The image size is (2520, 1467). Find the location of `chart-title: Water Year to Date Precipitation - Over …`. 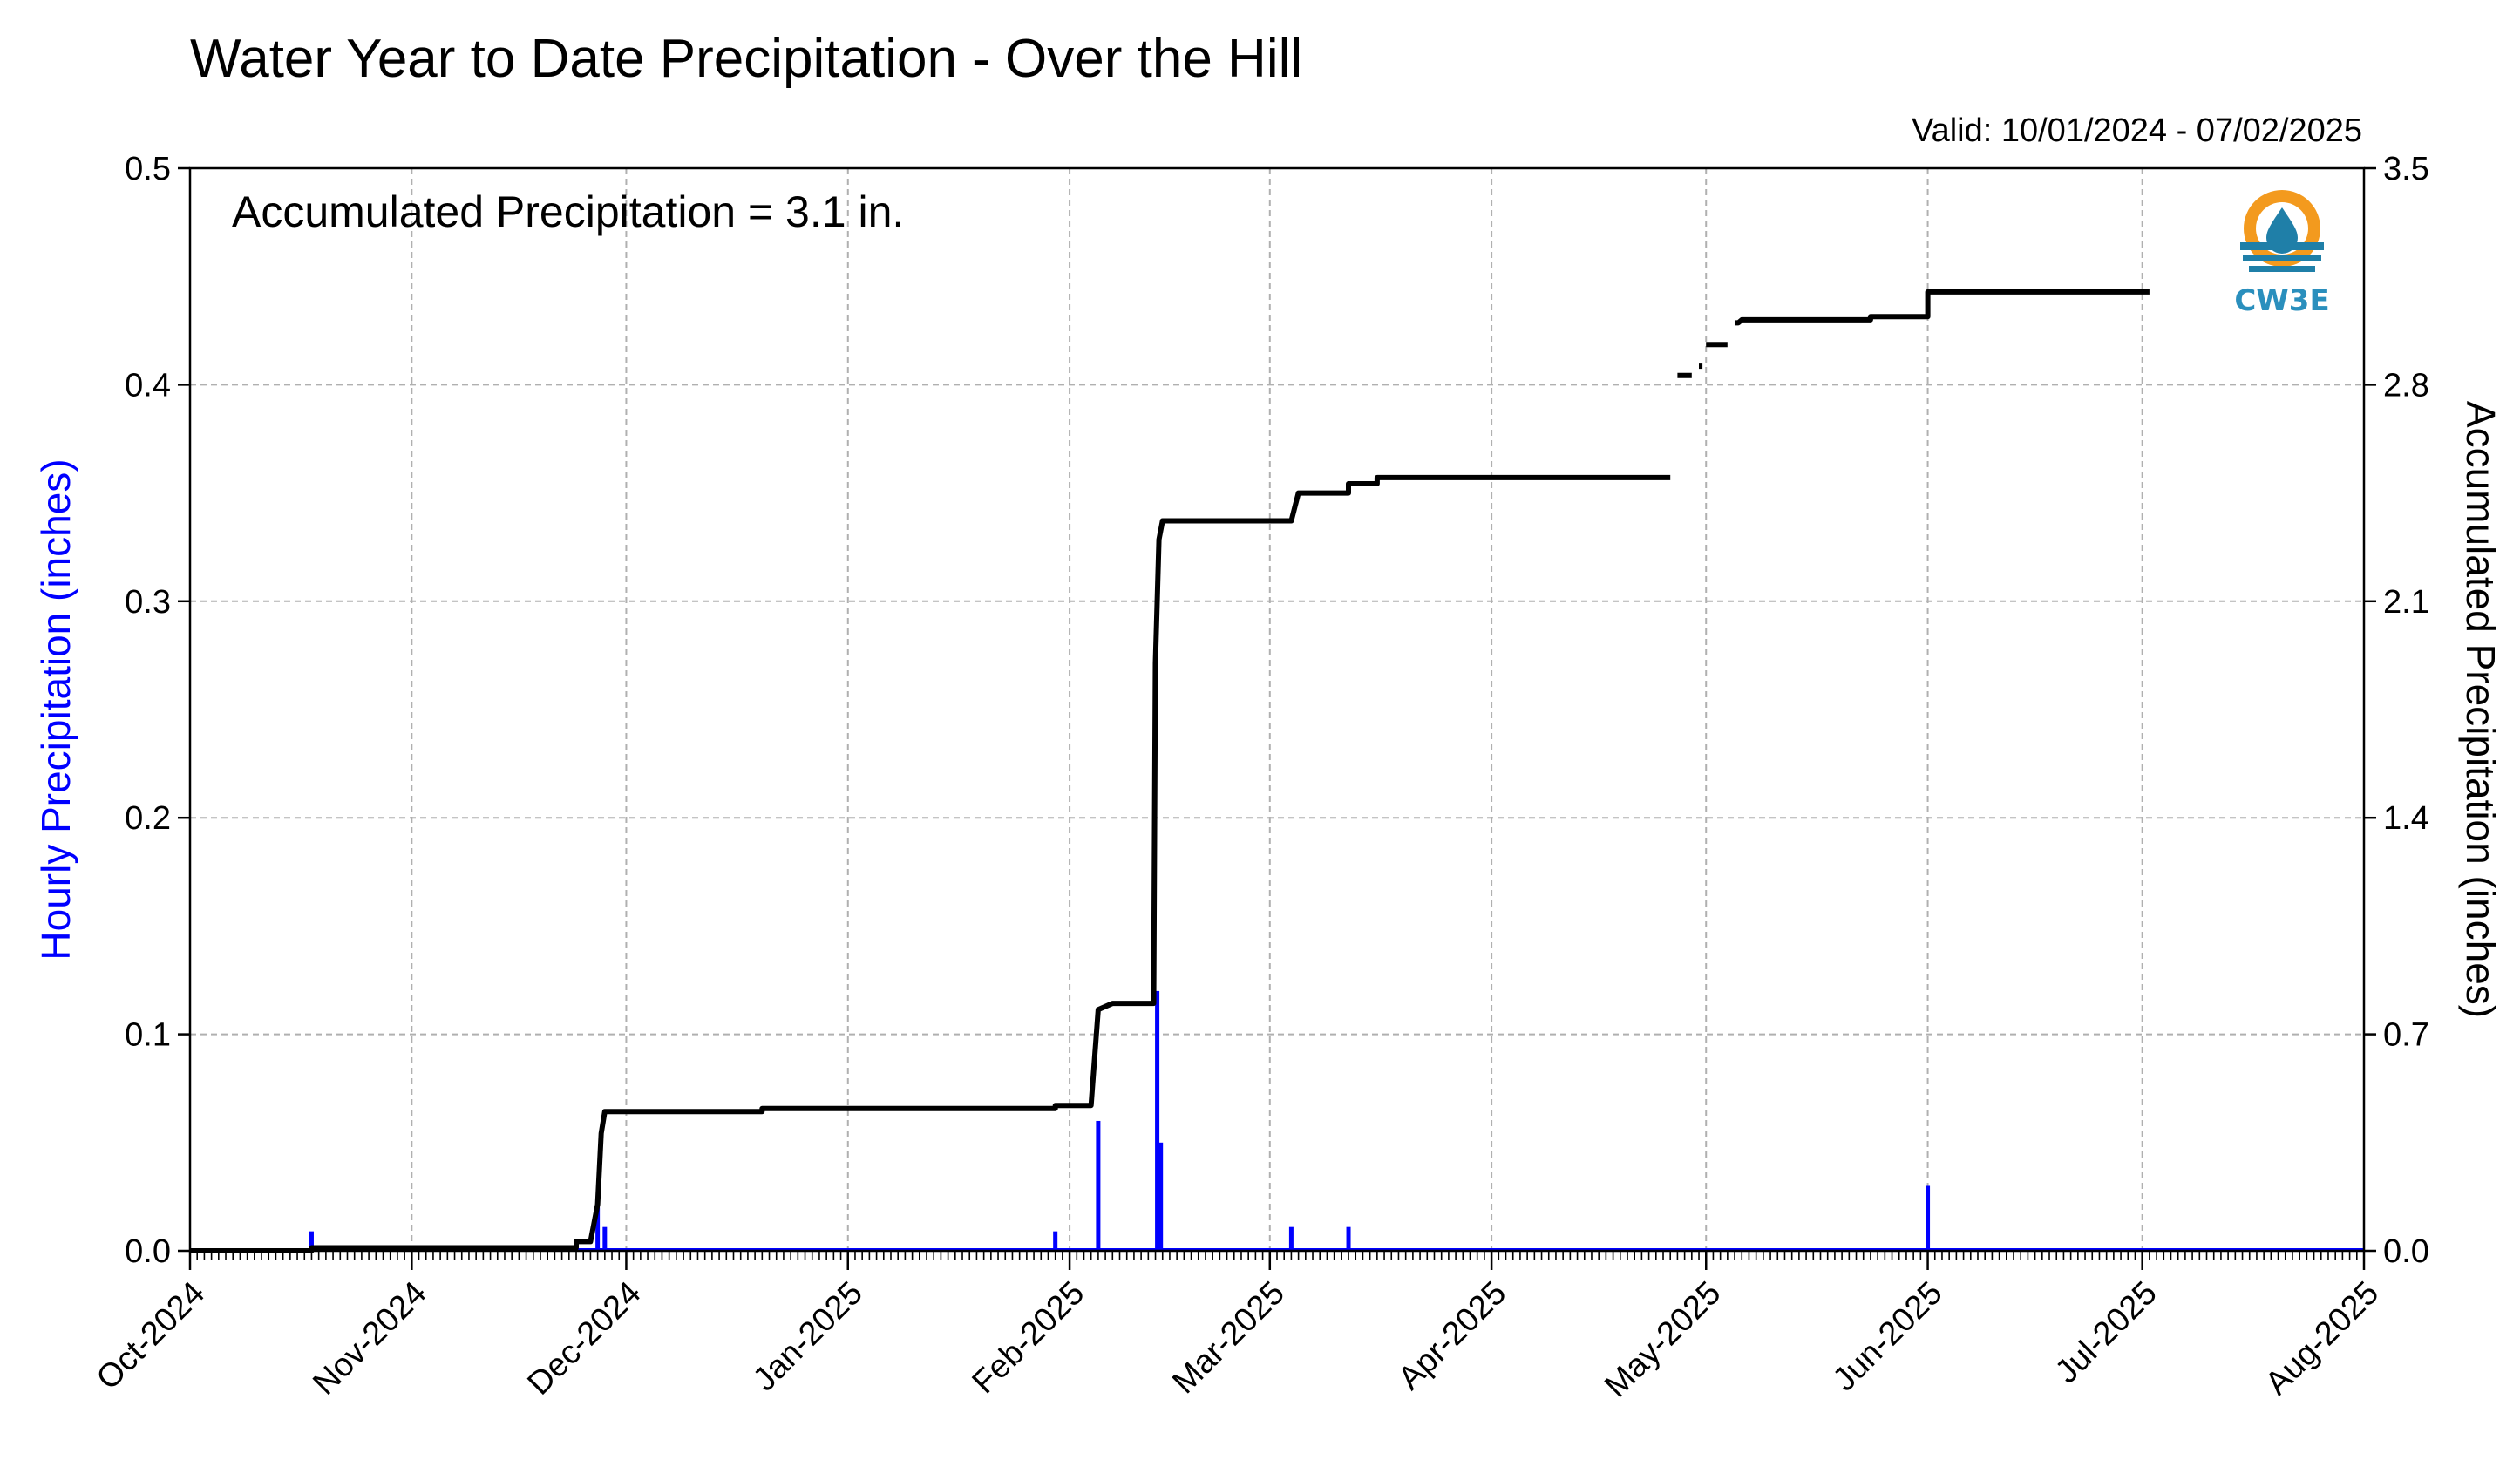

chart-title: Water Year to Date Precipitation - Over … is located at coordinates (746, 59).